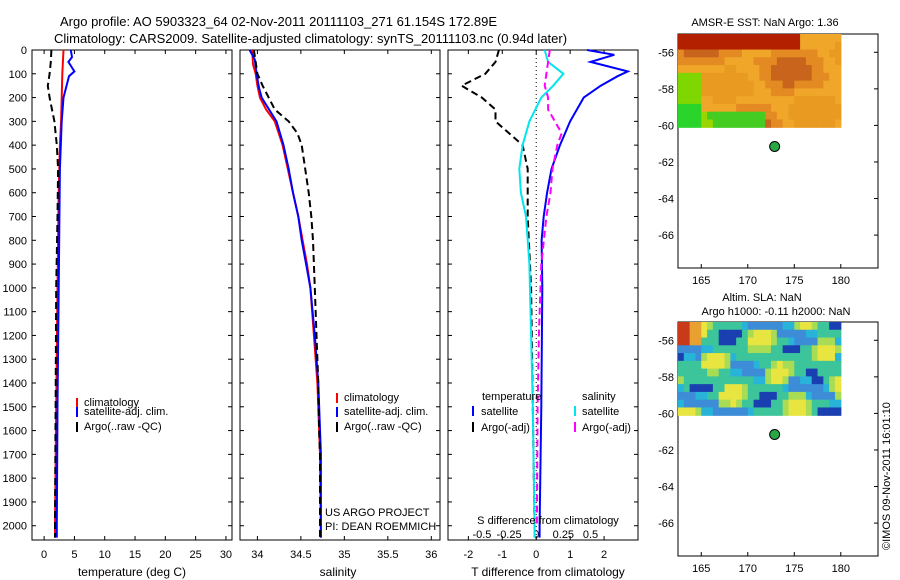  I want to click on x-tick-label: 0, so click(536, 555).